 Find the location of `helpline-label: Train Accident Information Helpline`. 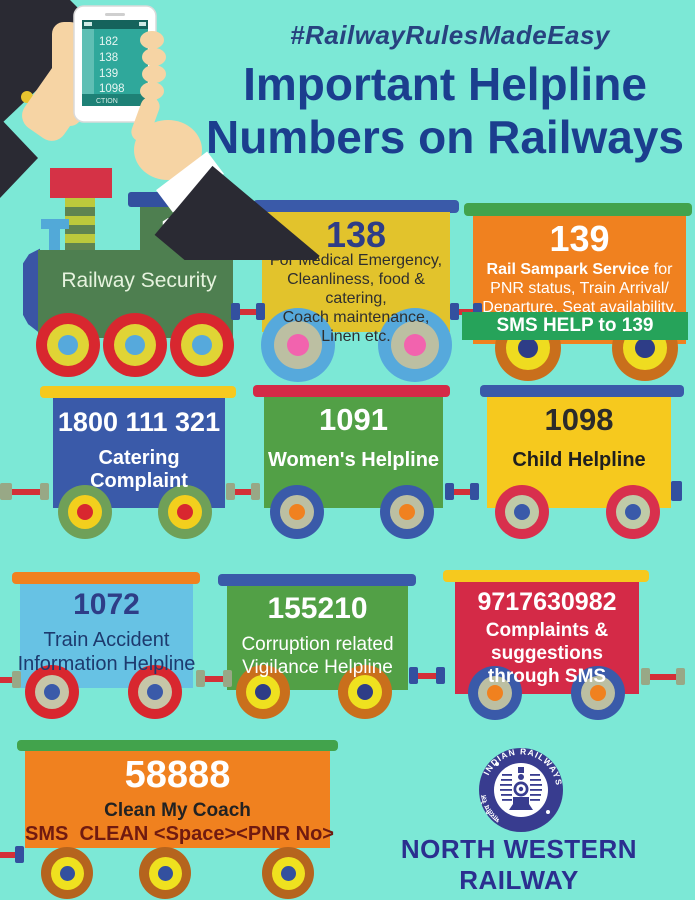

helpline-label: Train Accident Information Helpline is located at coordinates (106, 652).